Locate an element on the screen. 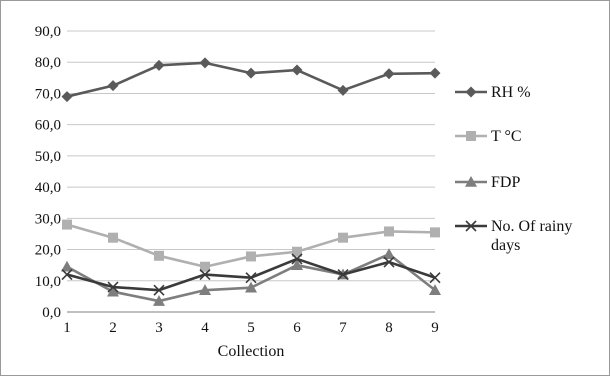 This screenshot has height=376, width=610. y-tick-label: 80,0 is located at coordinates (48, 63).